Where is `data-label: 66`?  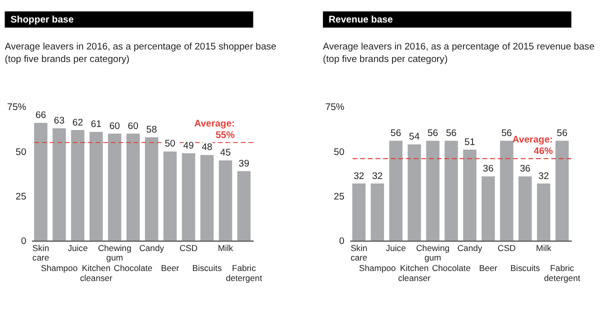 data-label: 66 is located at coordinates (40, 116).